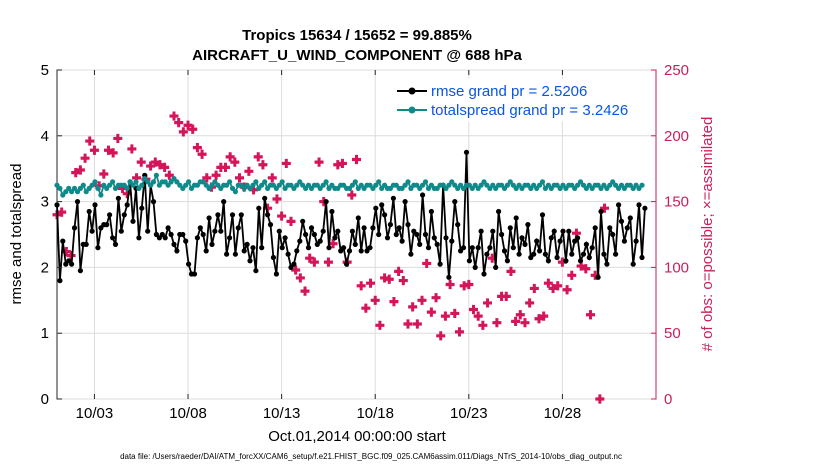 The height and width of the screenshot is (470, 830). I want to click on legend-spread-marker, so click(412, 110).